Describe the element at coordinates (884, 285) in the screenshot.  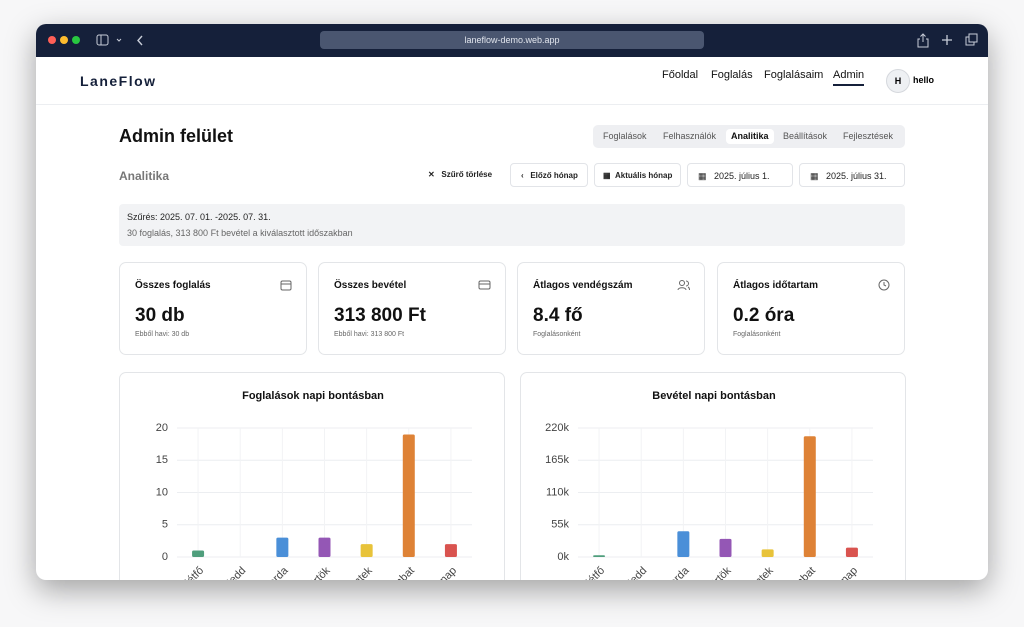
I see `clock-icon` at that location.